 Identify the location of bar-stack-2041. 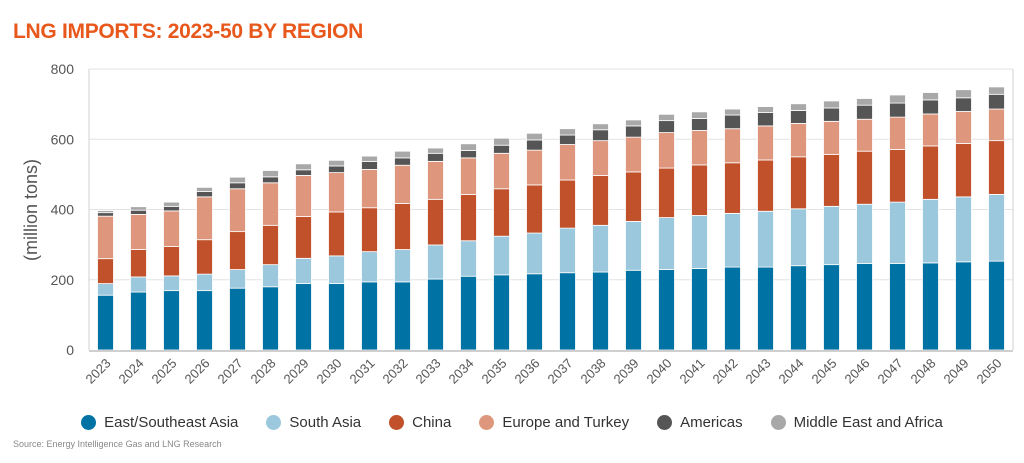
(699, 231).